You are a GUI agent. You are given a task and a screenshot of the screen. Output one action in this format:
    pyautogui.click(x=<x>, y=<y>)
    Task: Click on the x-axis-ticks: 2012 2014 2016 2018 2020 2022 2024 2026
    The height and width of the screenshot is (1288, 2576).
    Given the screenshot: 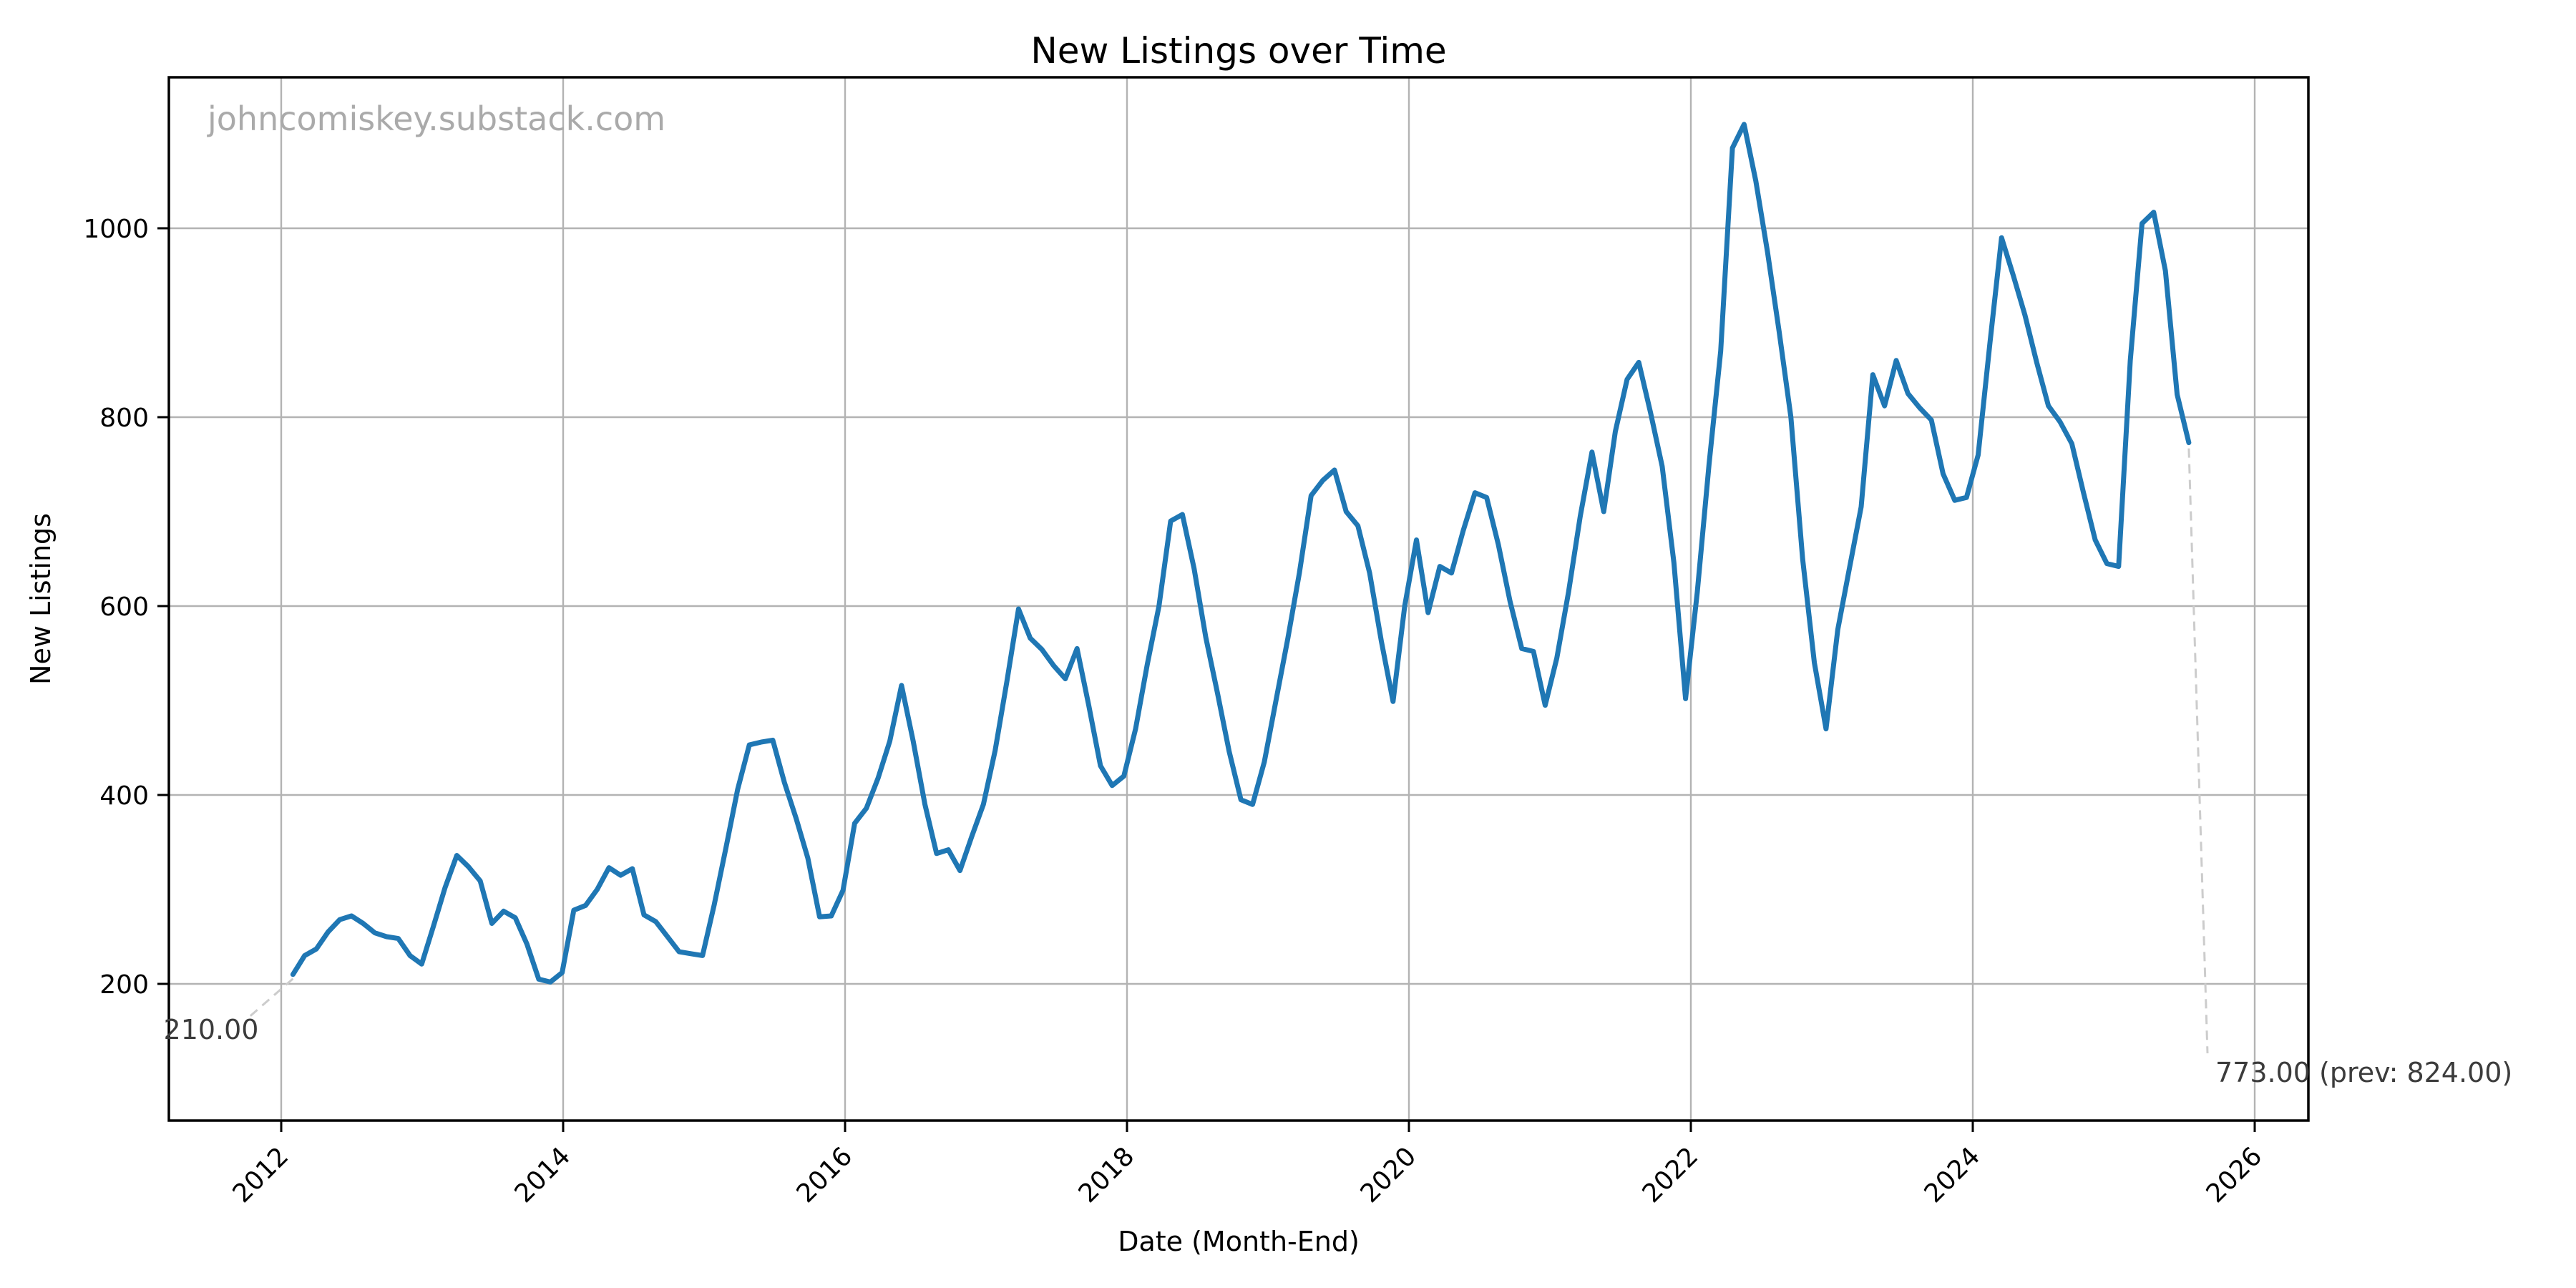 What is the action you would take?
    pyautogui.click(x=1248, y=1165)
    